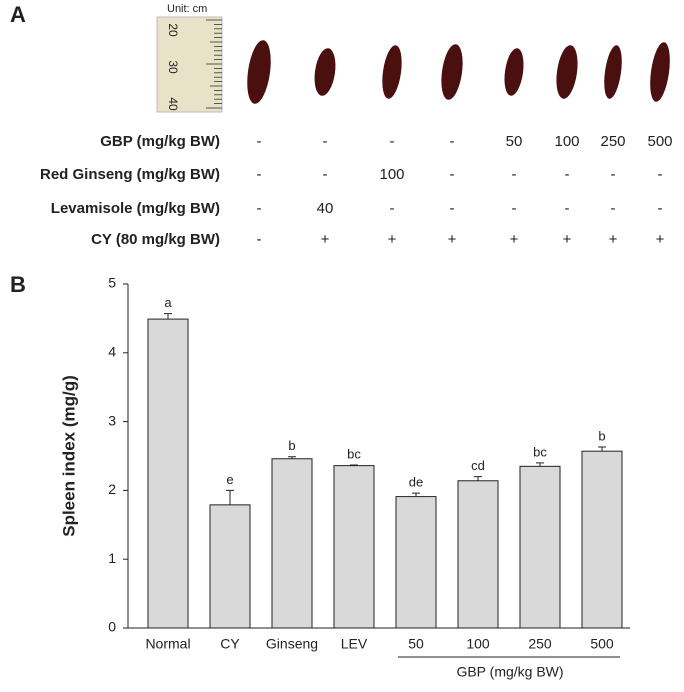 The height and width of the screenshot is (692, 684). Describe the element at coordinates (514, 141) in the screenshot. I see `row-cell: 50` at that location.